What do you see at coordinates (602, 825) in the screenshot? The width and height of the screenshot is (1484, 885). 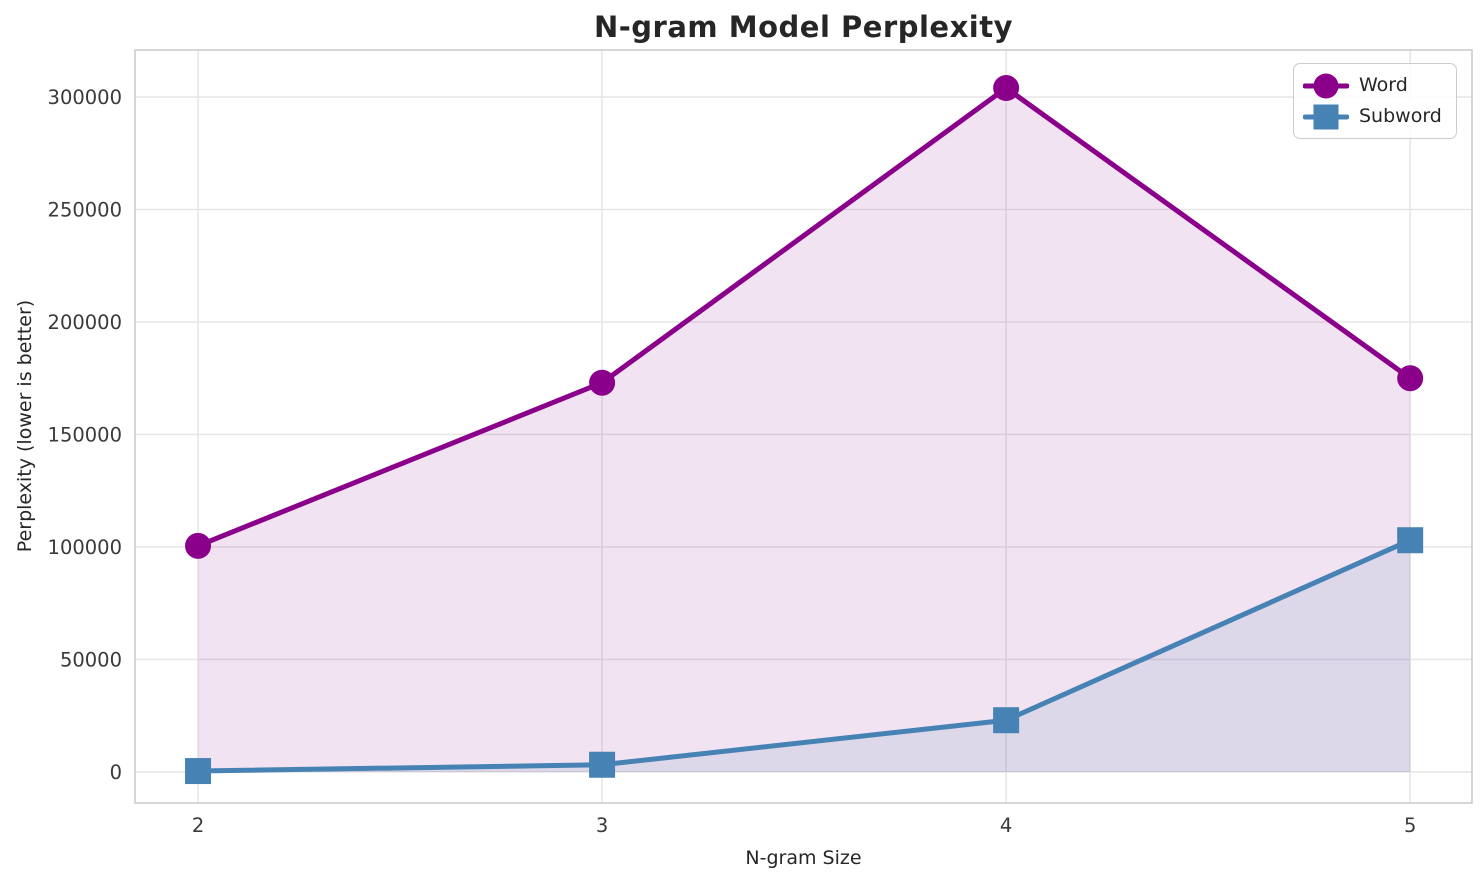 I see `x-tick-label: 3` at bounding box center [602, 825].